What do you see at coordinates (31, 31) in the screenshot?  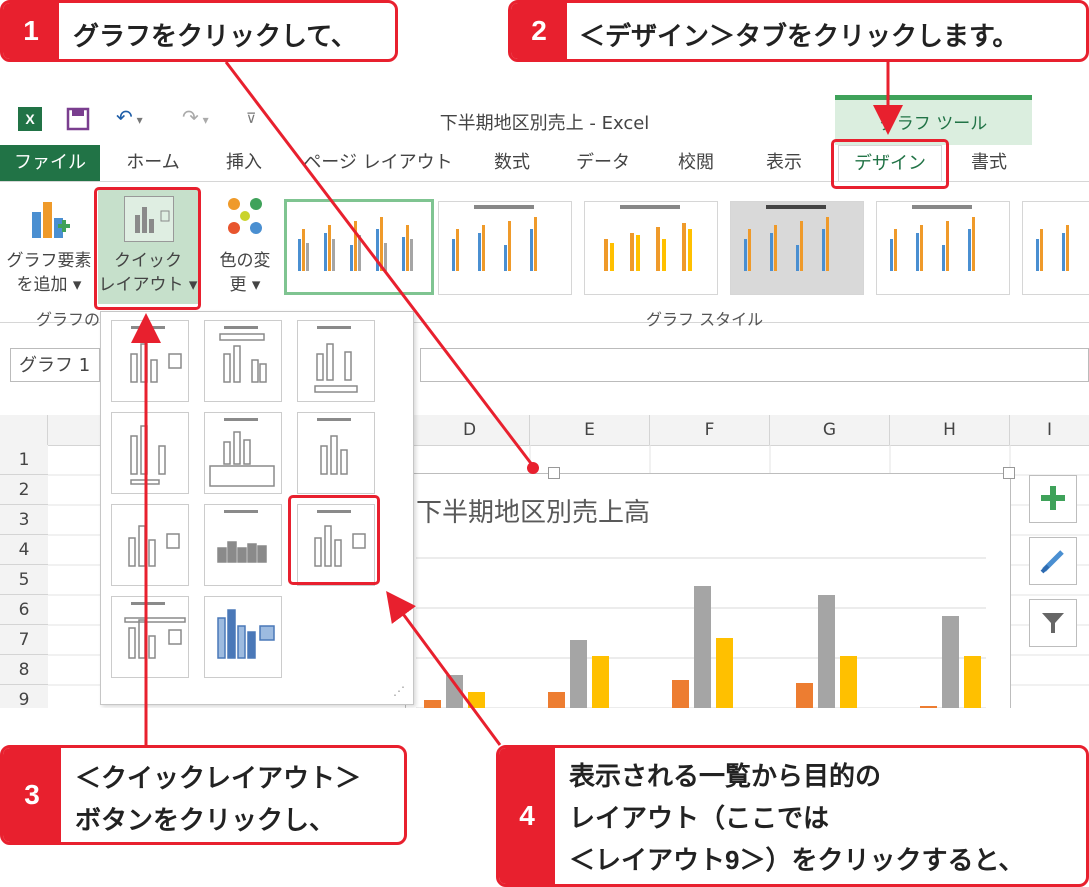 I see `step-1-number: 1` at bounding box center [31, 31].